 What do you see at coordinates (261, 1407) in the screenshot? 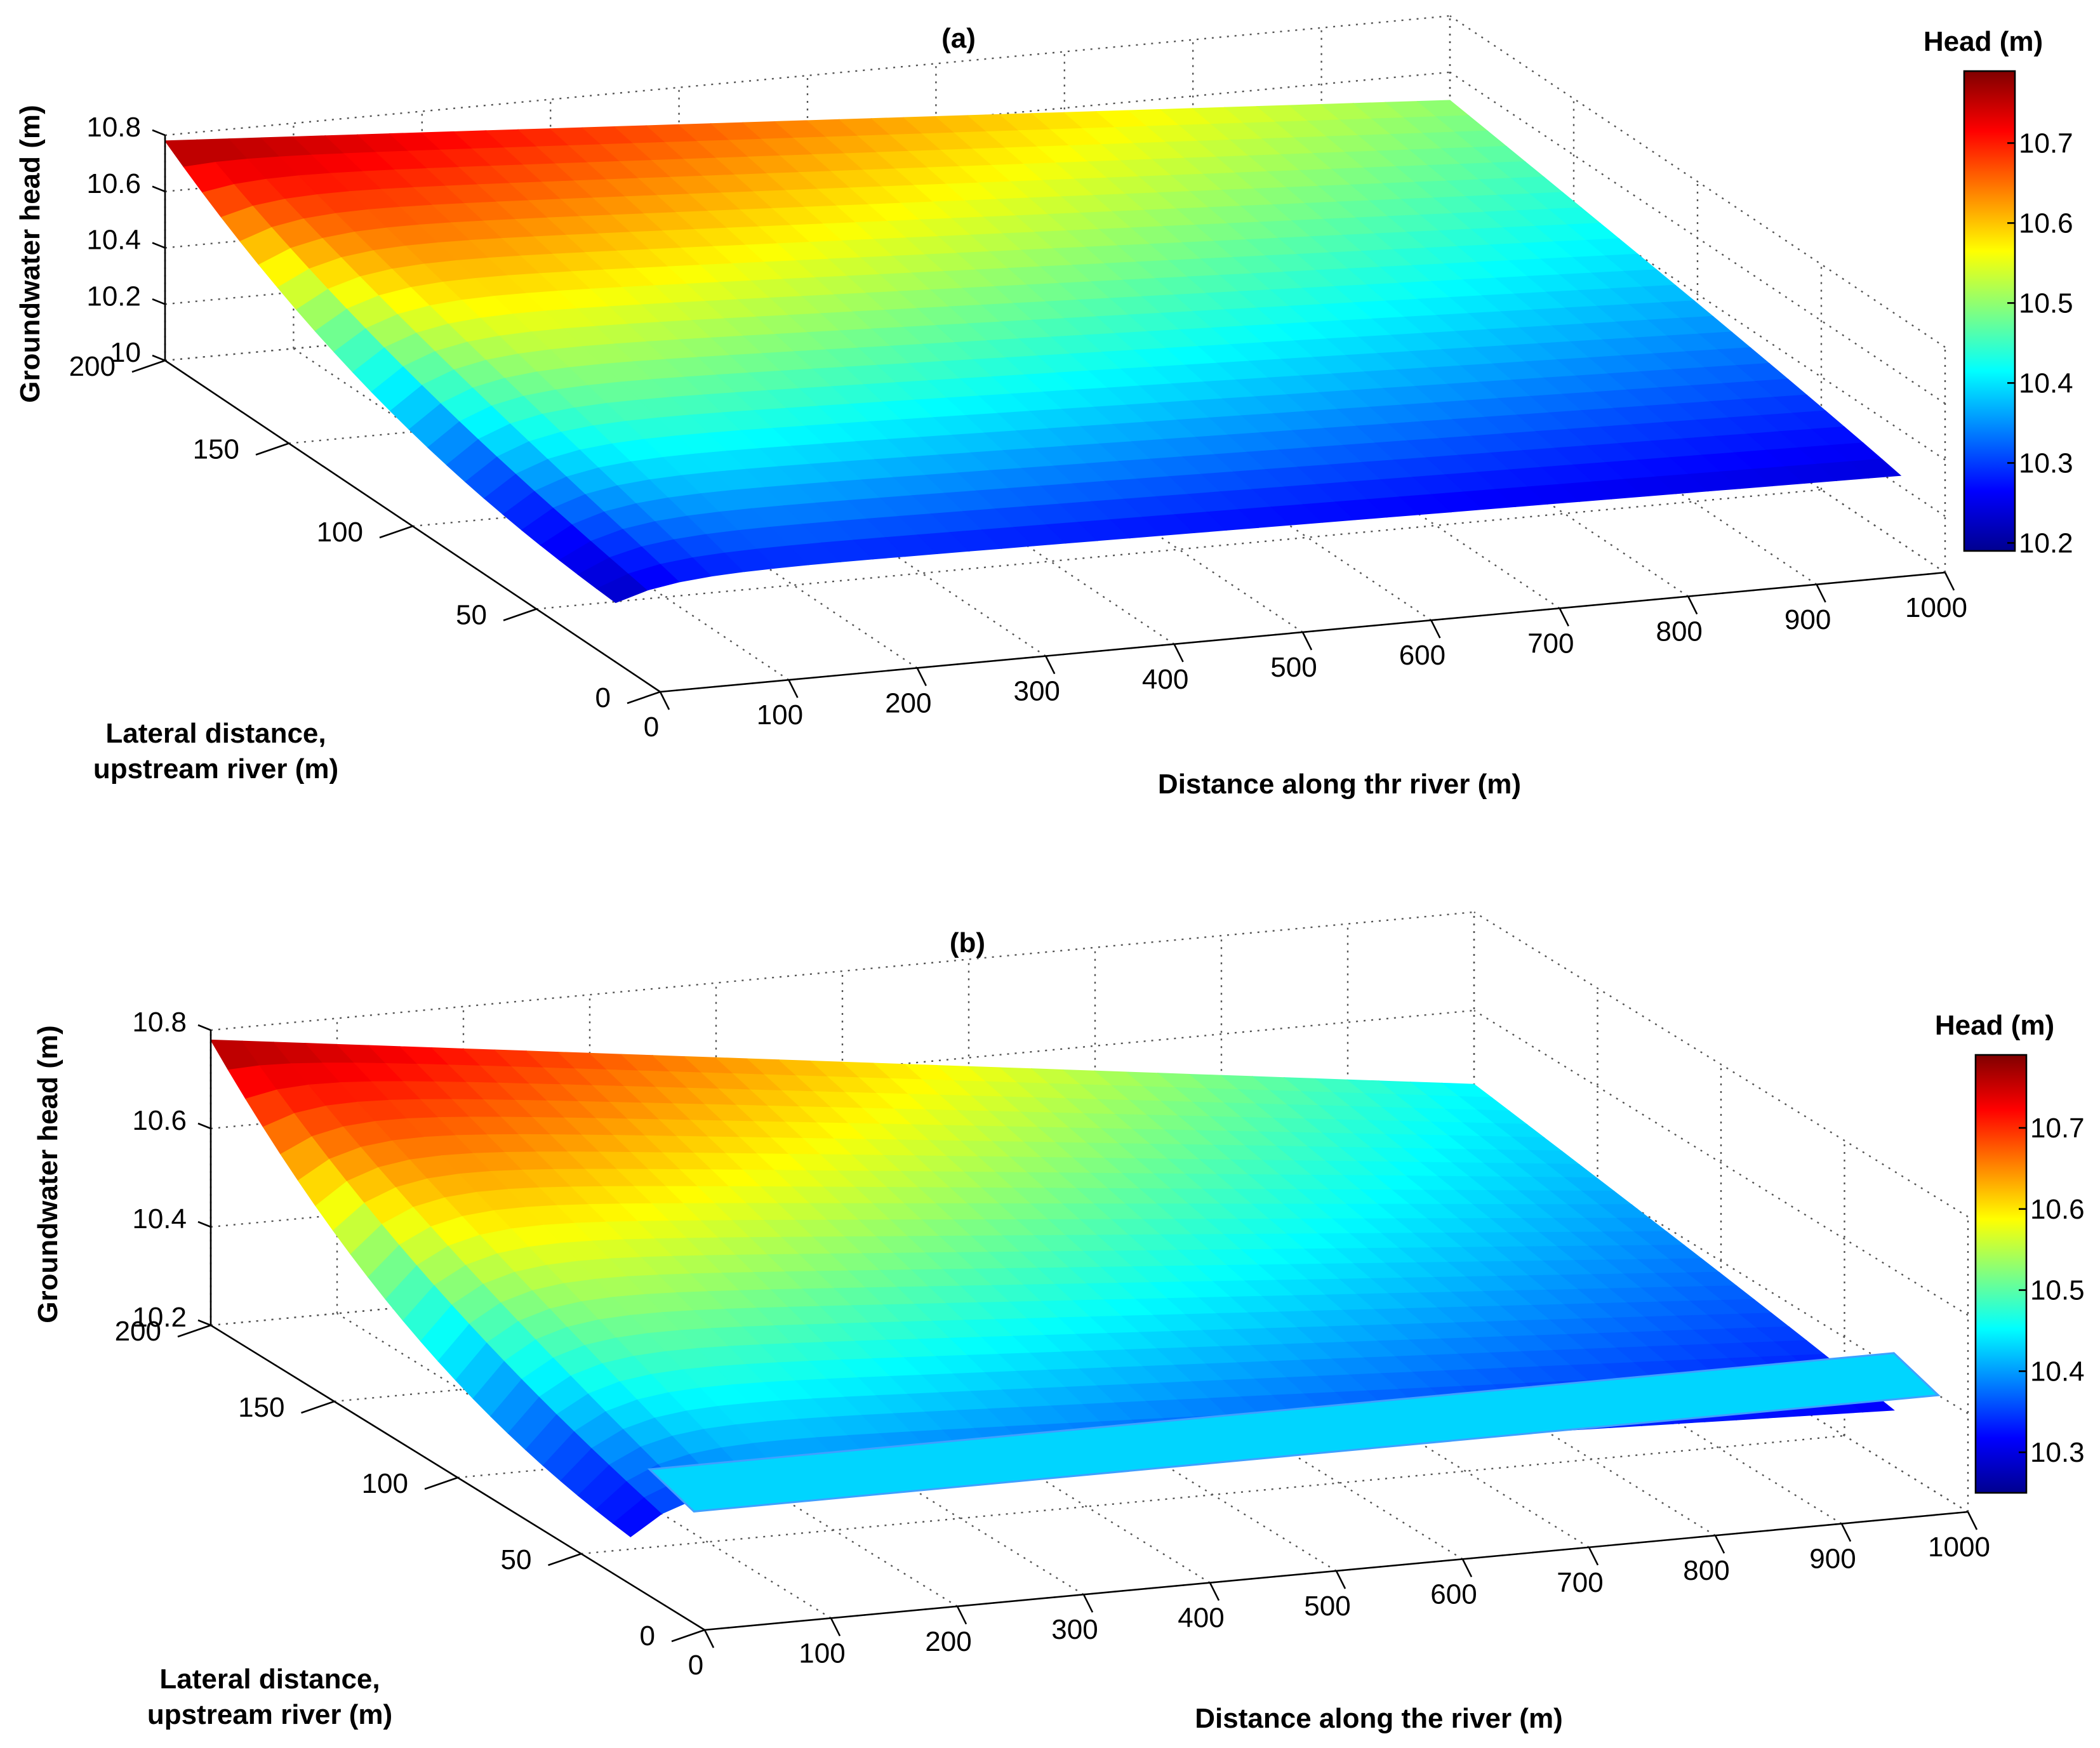
I see `y-tick-label: 150` at bounding box center [261, 1407].